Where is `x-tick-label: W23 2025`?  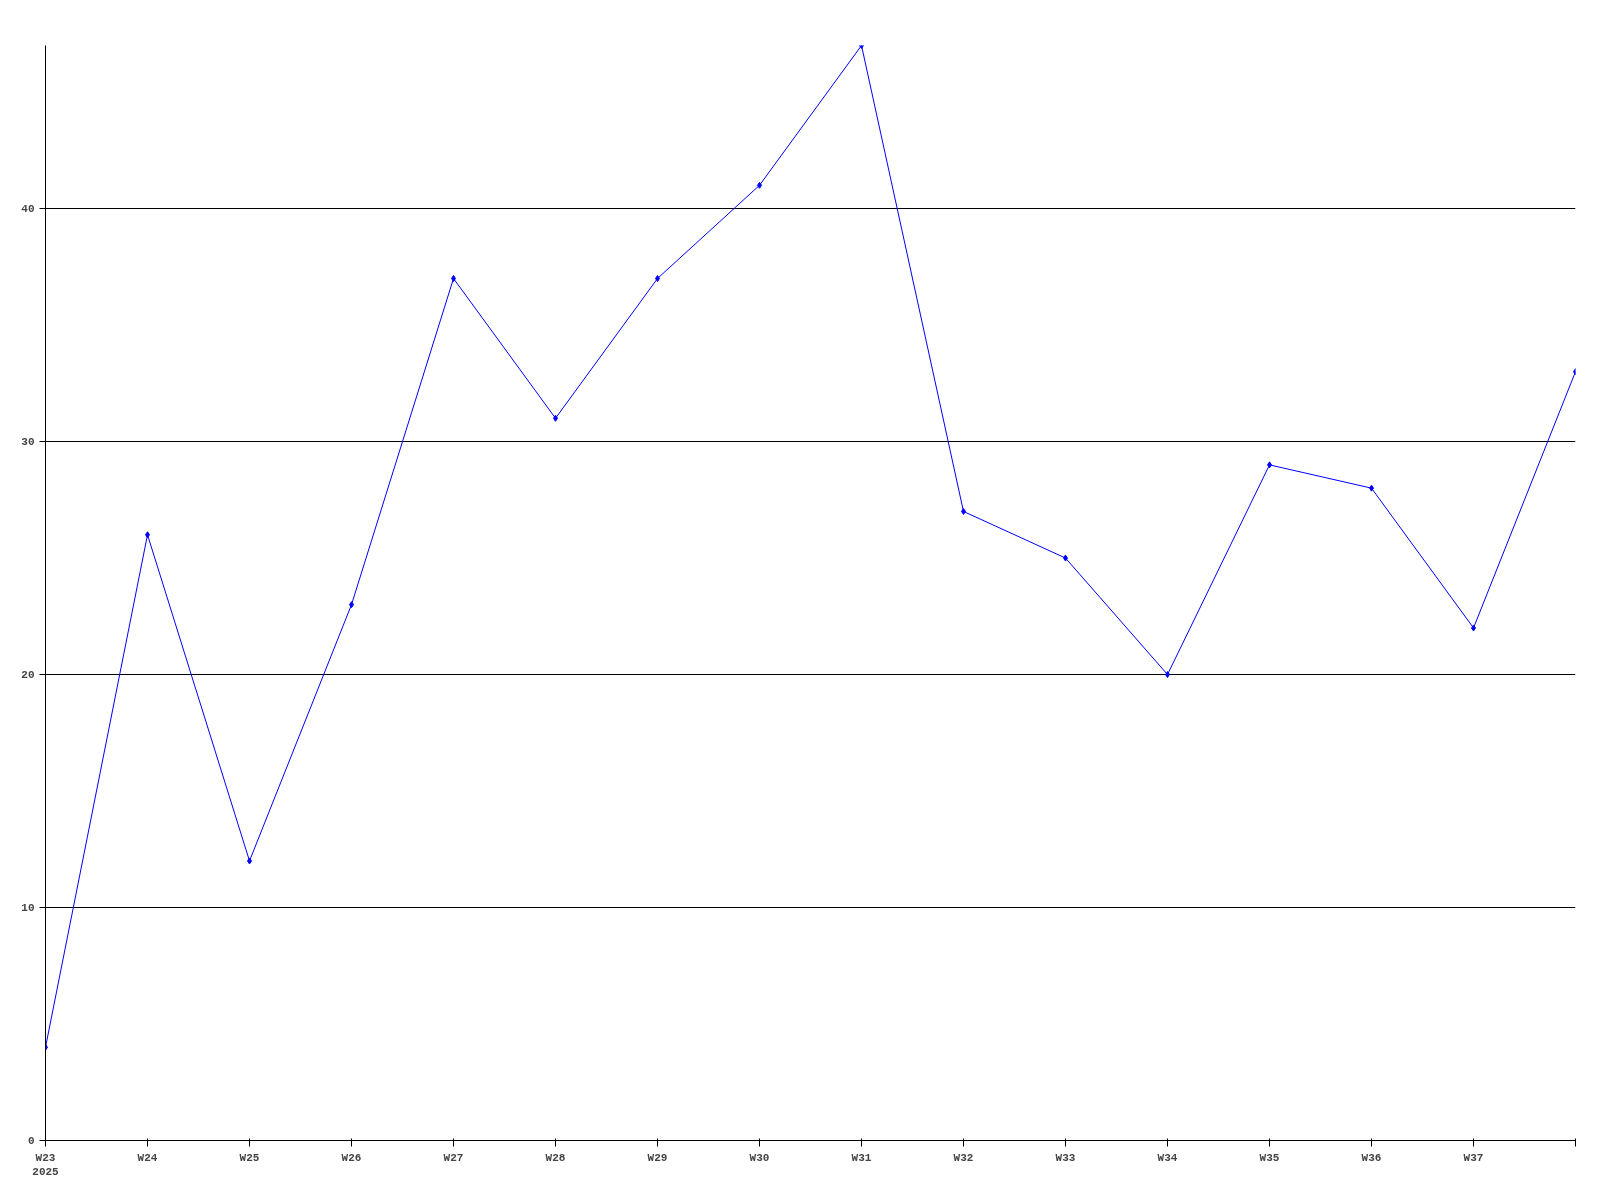 x-tick-label: W23 2025 is located at coordinates (46, 1164).